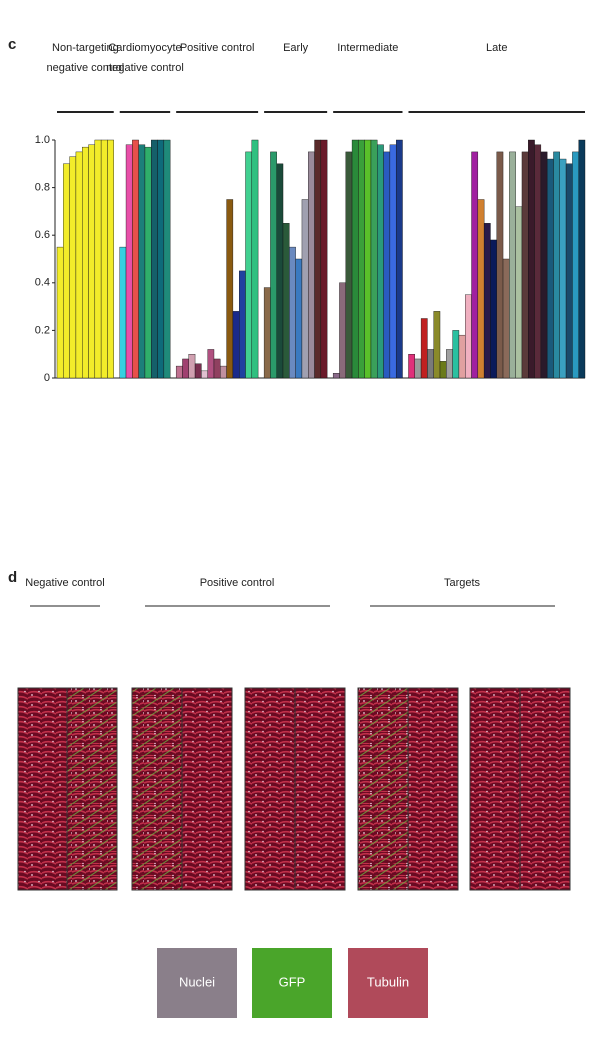 The width and height of the screenshot is (600, 1040). Describe the element at coordinates (85, 48) in the screenshot. I see `group-label: Non-targeting` at that location.